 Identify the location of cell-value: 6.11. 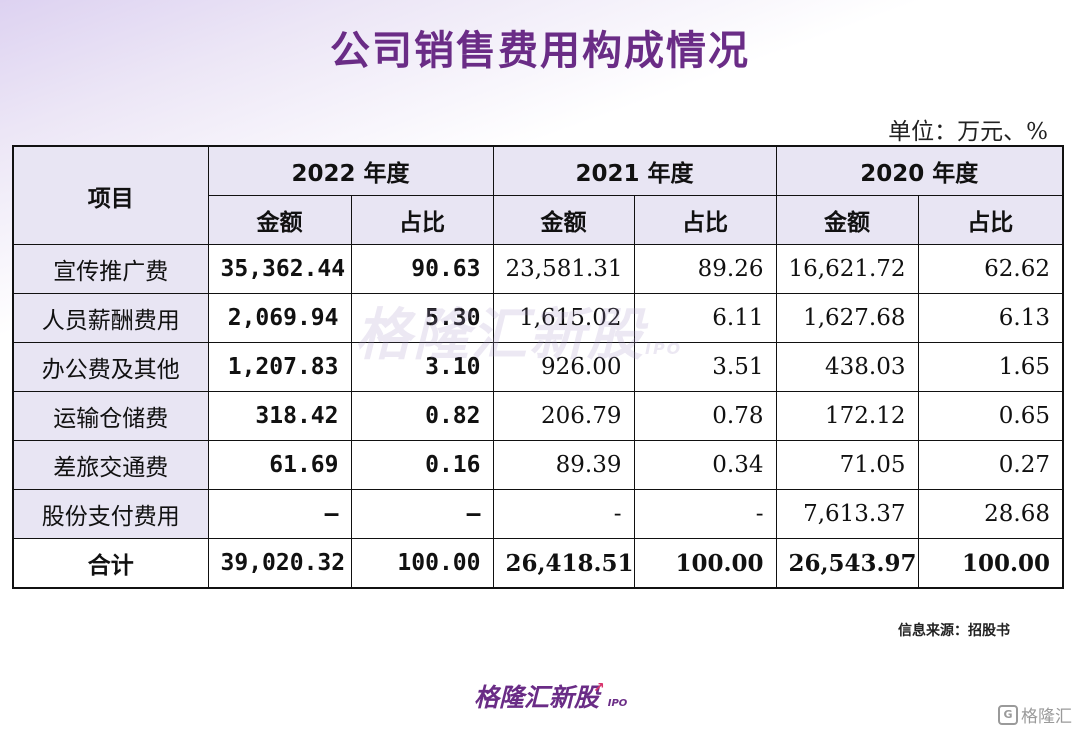
(705, 318).